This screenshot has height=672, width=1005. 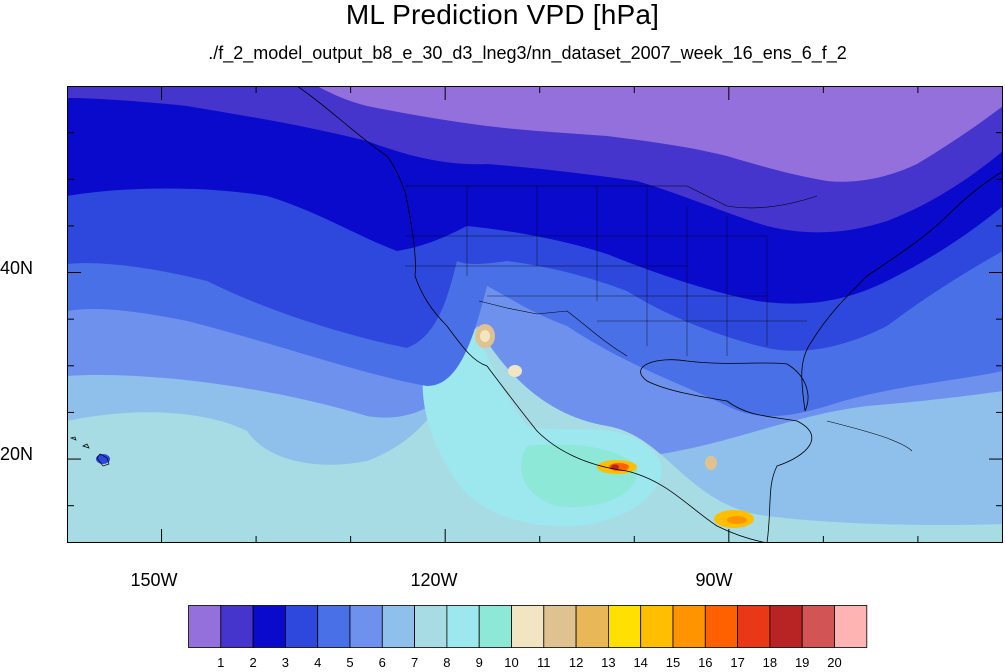 I want to click on hotspot-sinaloa, so click(x=515, y=371).